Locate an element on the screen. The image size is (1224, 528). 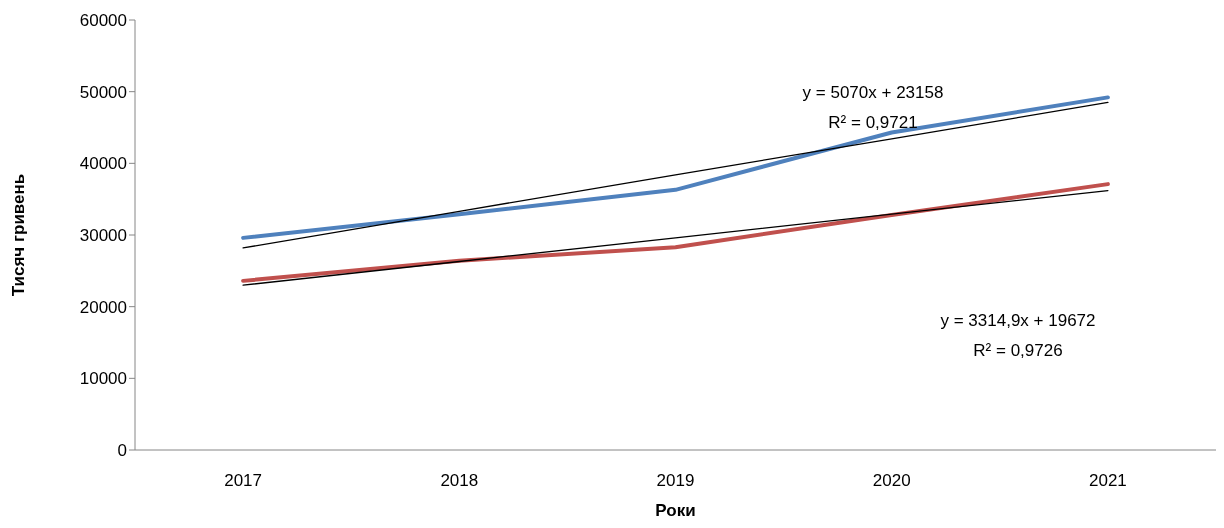
x-axis-title: Роки is located at coordinates (675, 510).